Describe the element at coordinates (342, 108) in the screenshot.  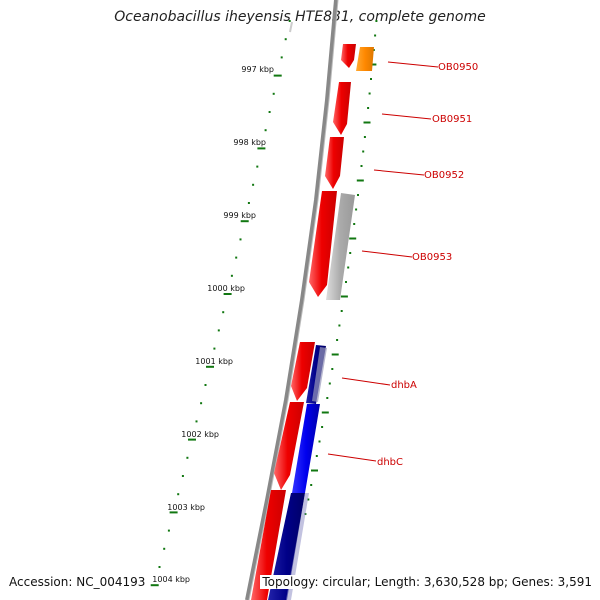
I see `gene-ob0951-forward` at that location.